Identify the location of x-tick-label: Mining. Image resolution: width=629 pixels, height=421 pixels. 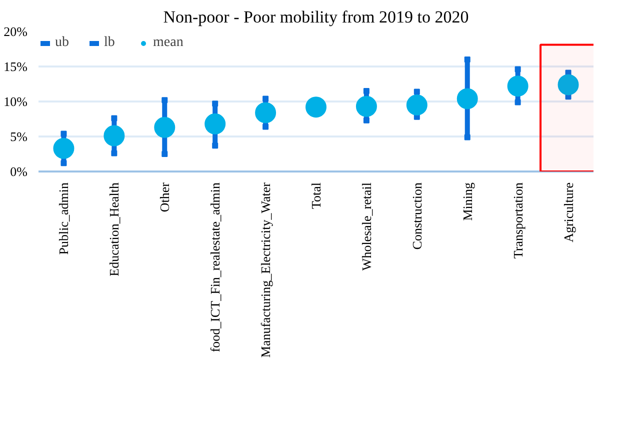
(467, 201).